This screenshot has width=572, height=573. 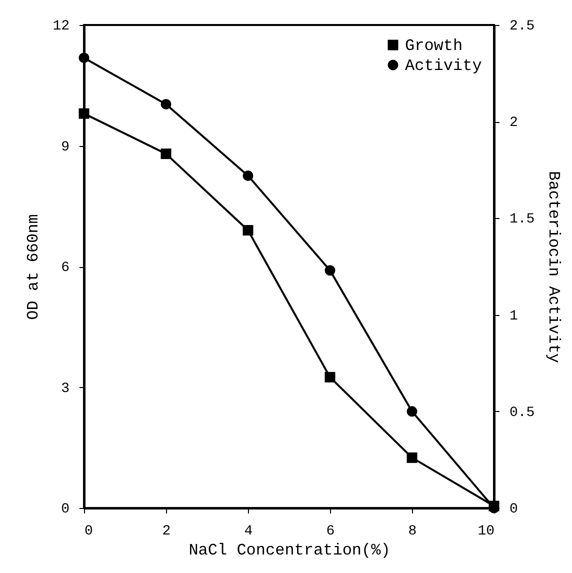 What do you see at coordinates (248, 532) in the screenshot?
I see `x-tick-label: 4` at bounding box center [248, 532].